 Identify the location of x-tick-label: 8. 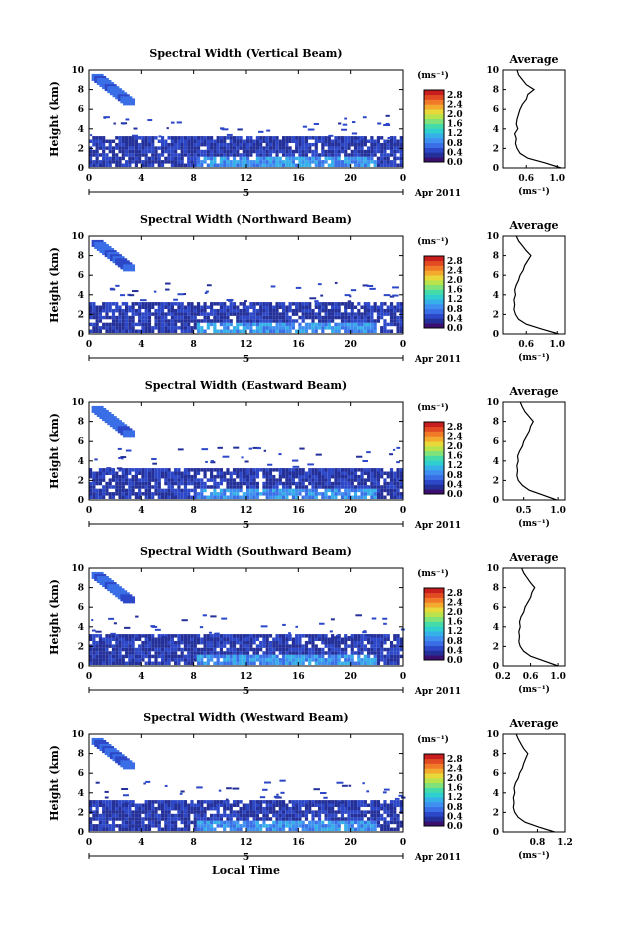
(194, 511).